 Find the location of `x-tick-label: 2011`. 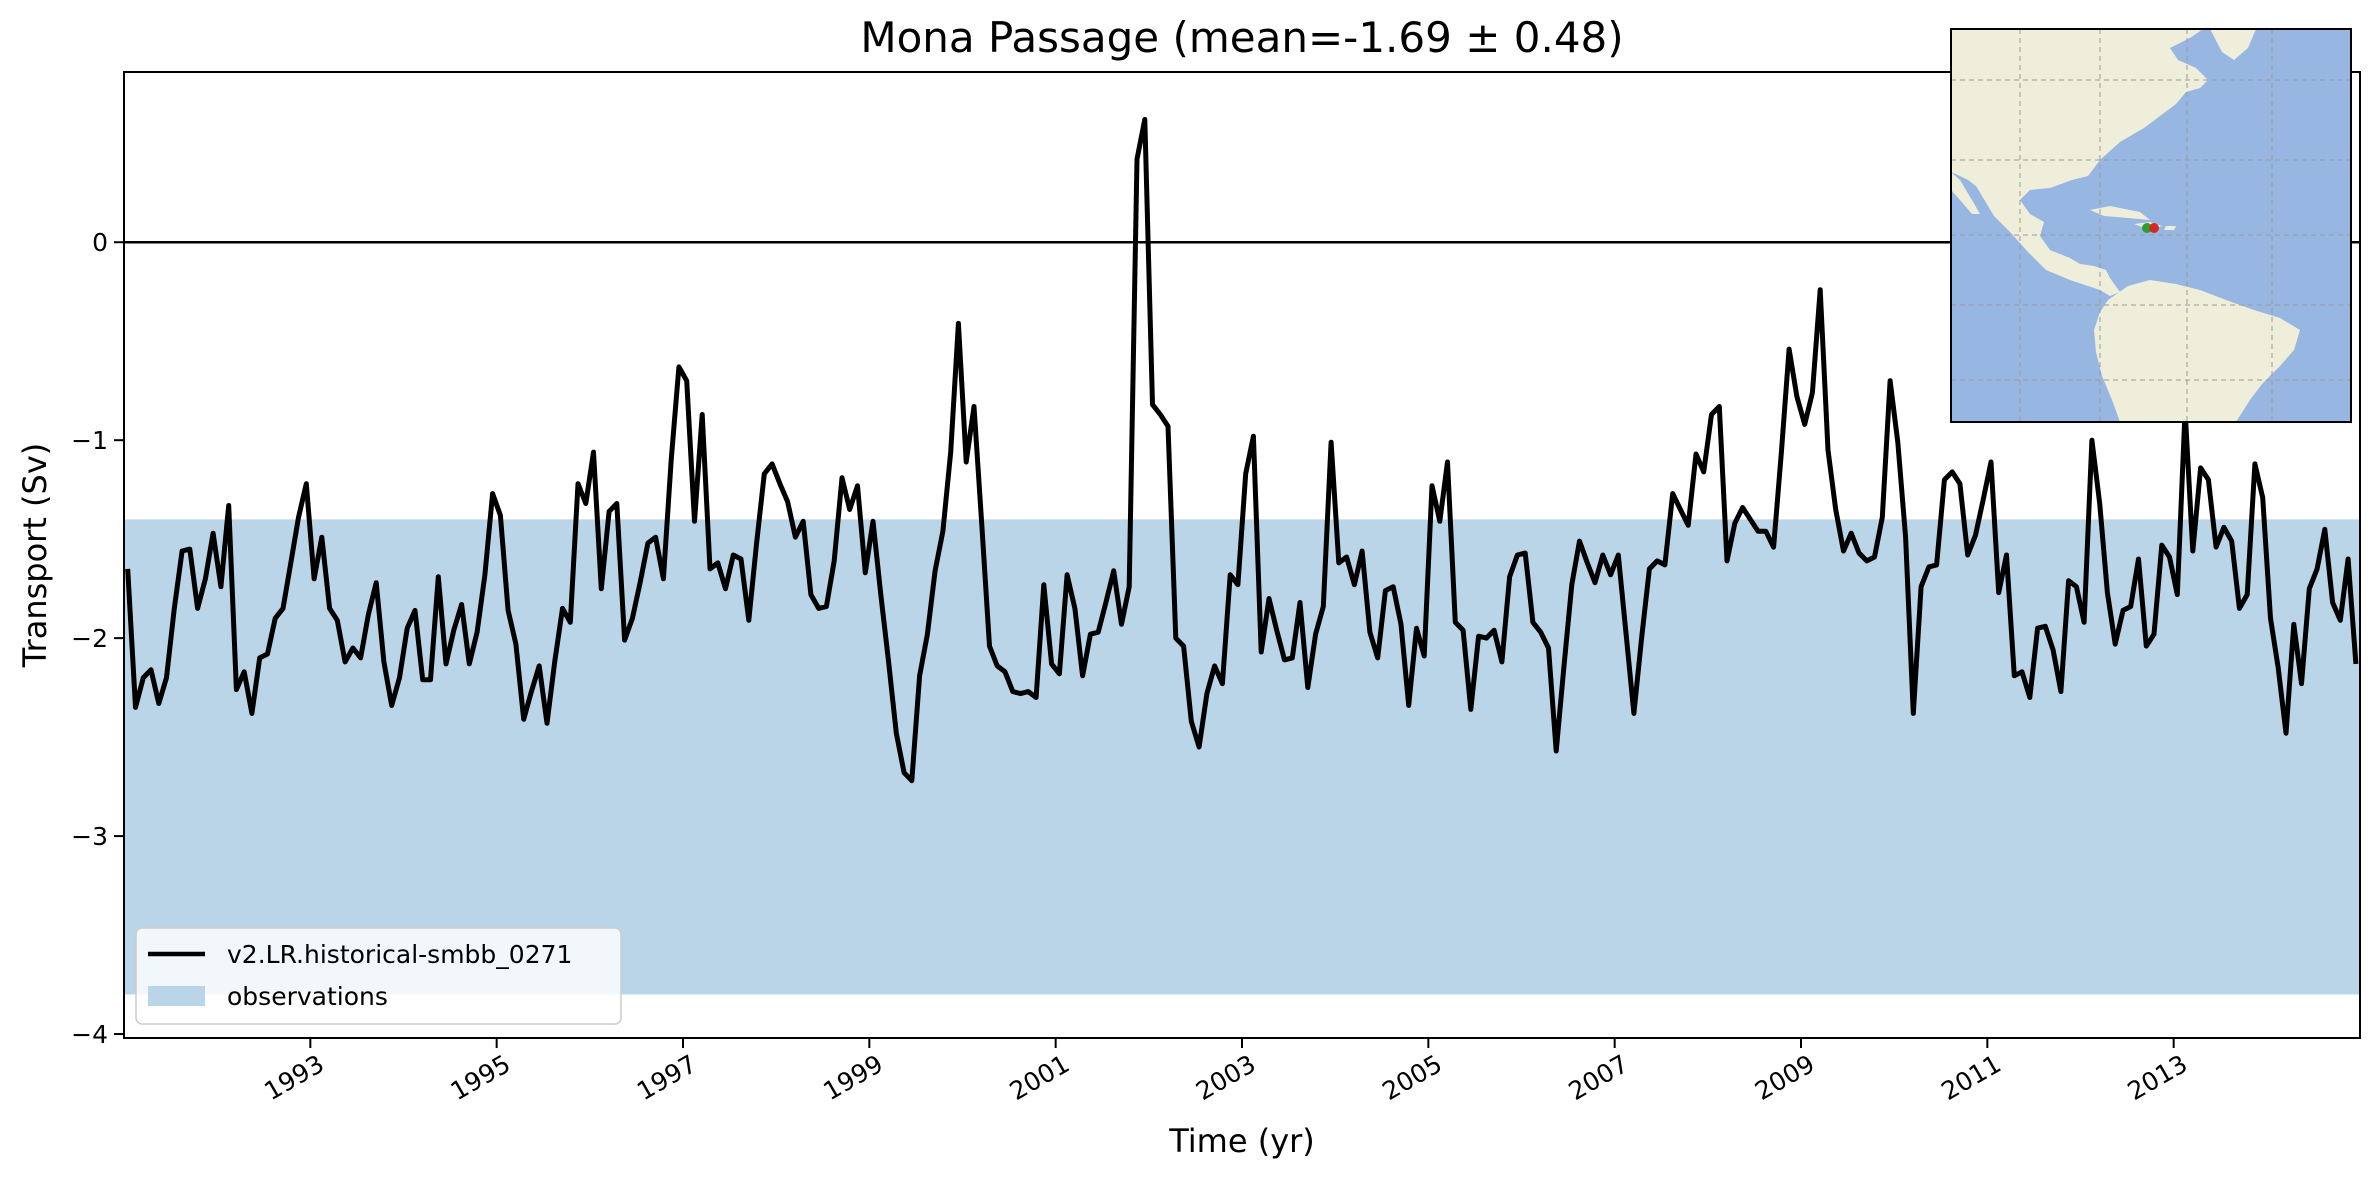

x-tick-label: 2011 is located at coordinates (1971, 1077).